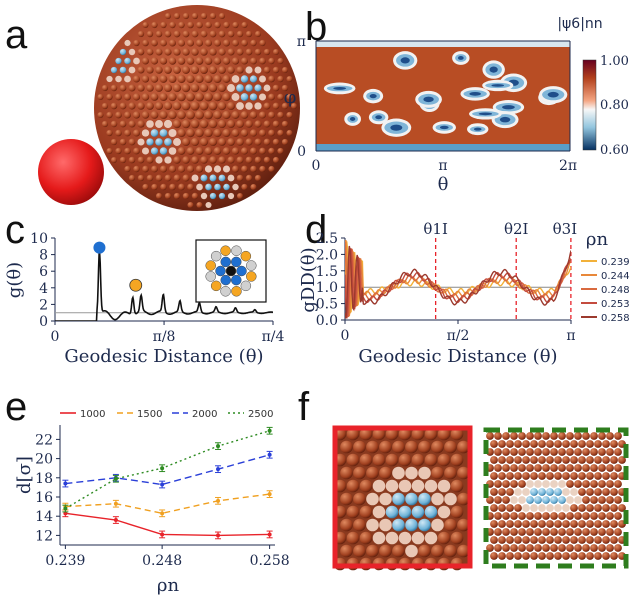 The width and height of the screenshot is (641, 600). Describe the element at coordinates (162, 497) in the screenshot. I see `panel-e-plot: 12 14 16 18 20 22 0.239 0.248 0.258` at that location.